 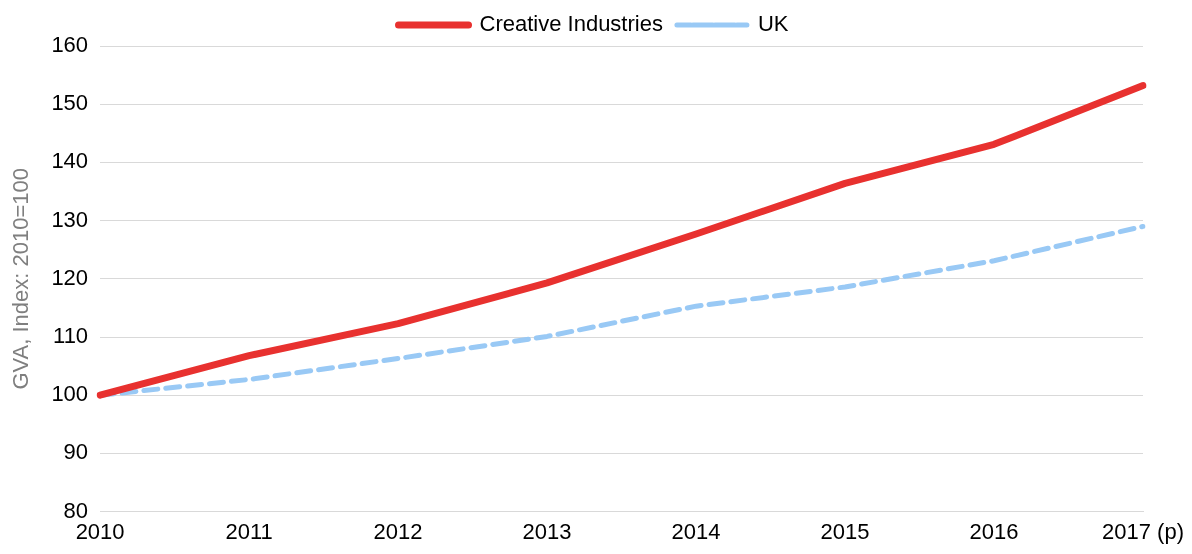 I want to click on x-tick-label: 2015, so click(x=845, y=531).